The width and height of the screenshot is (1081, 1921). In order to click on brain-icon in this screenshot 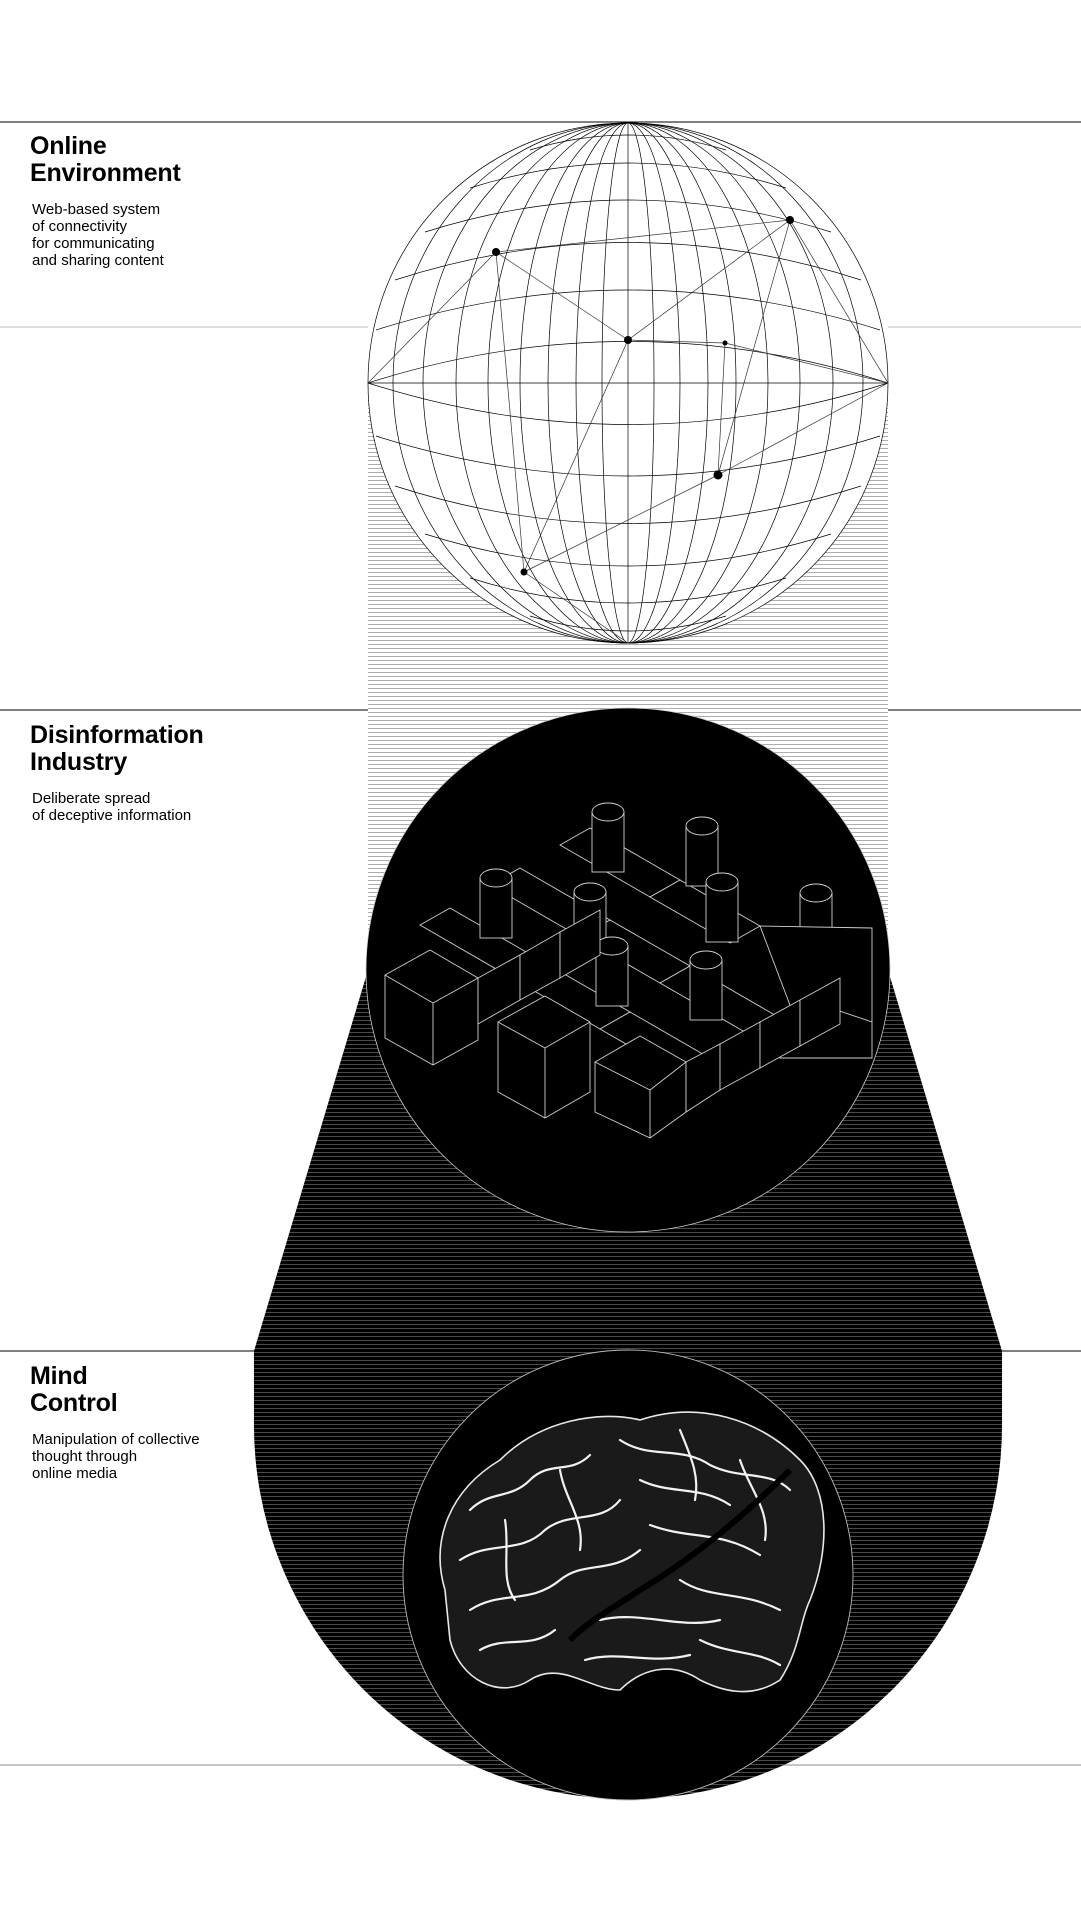, I will do `click(628, 1575)`.